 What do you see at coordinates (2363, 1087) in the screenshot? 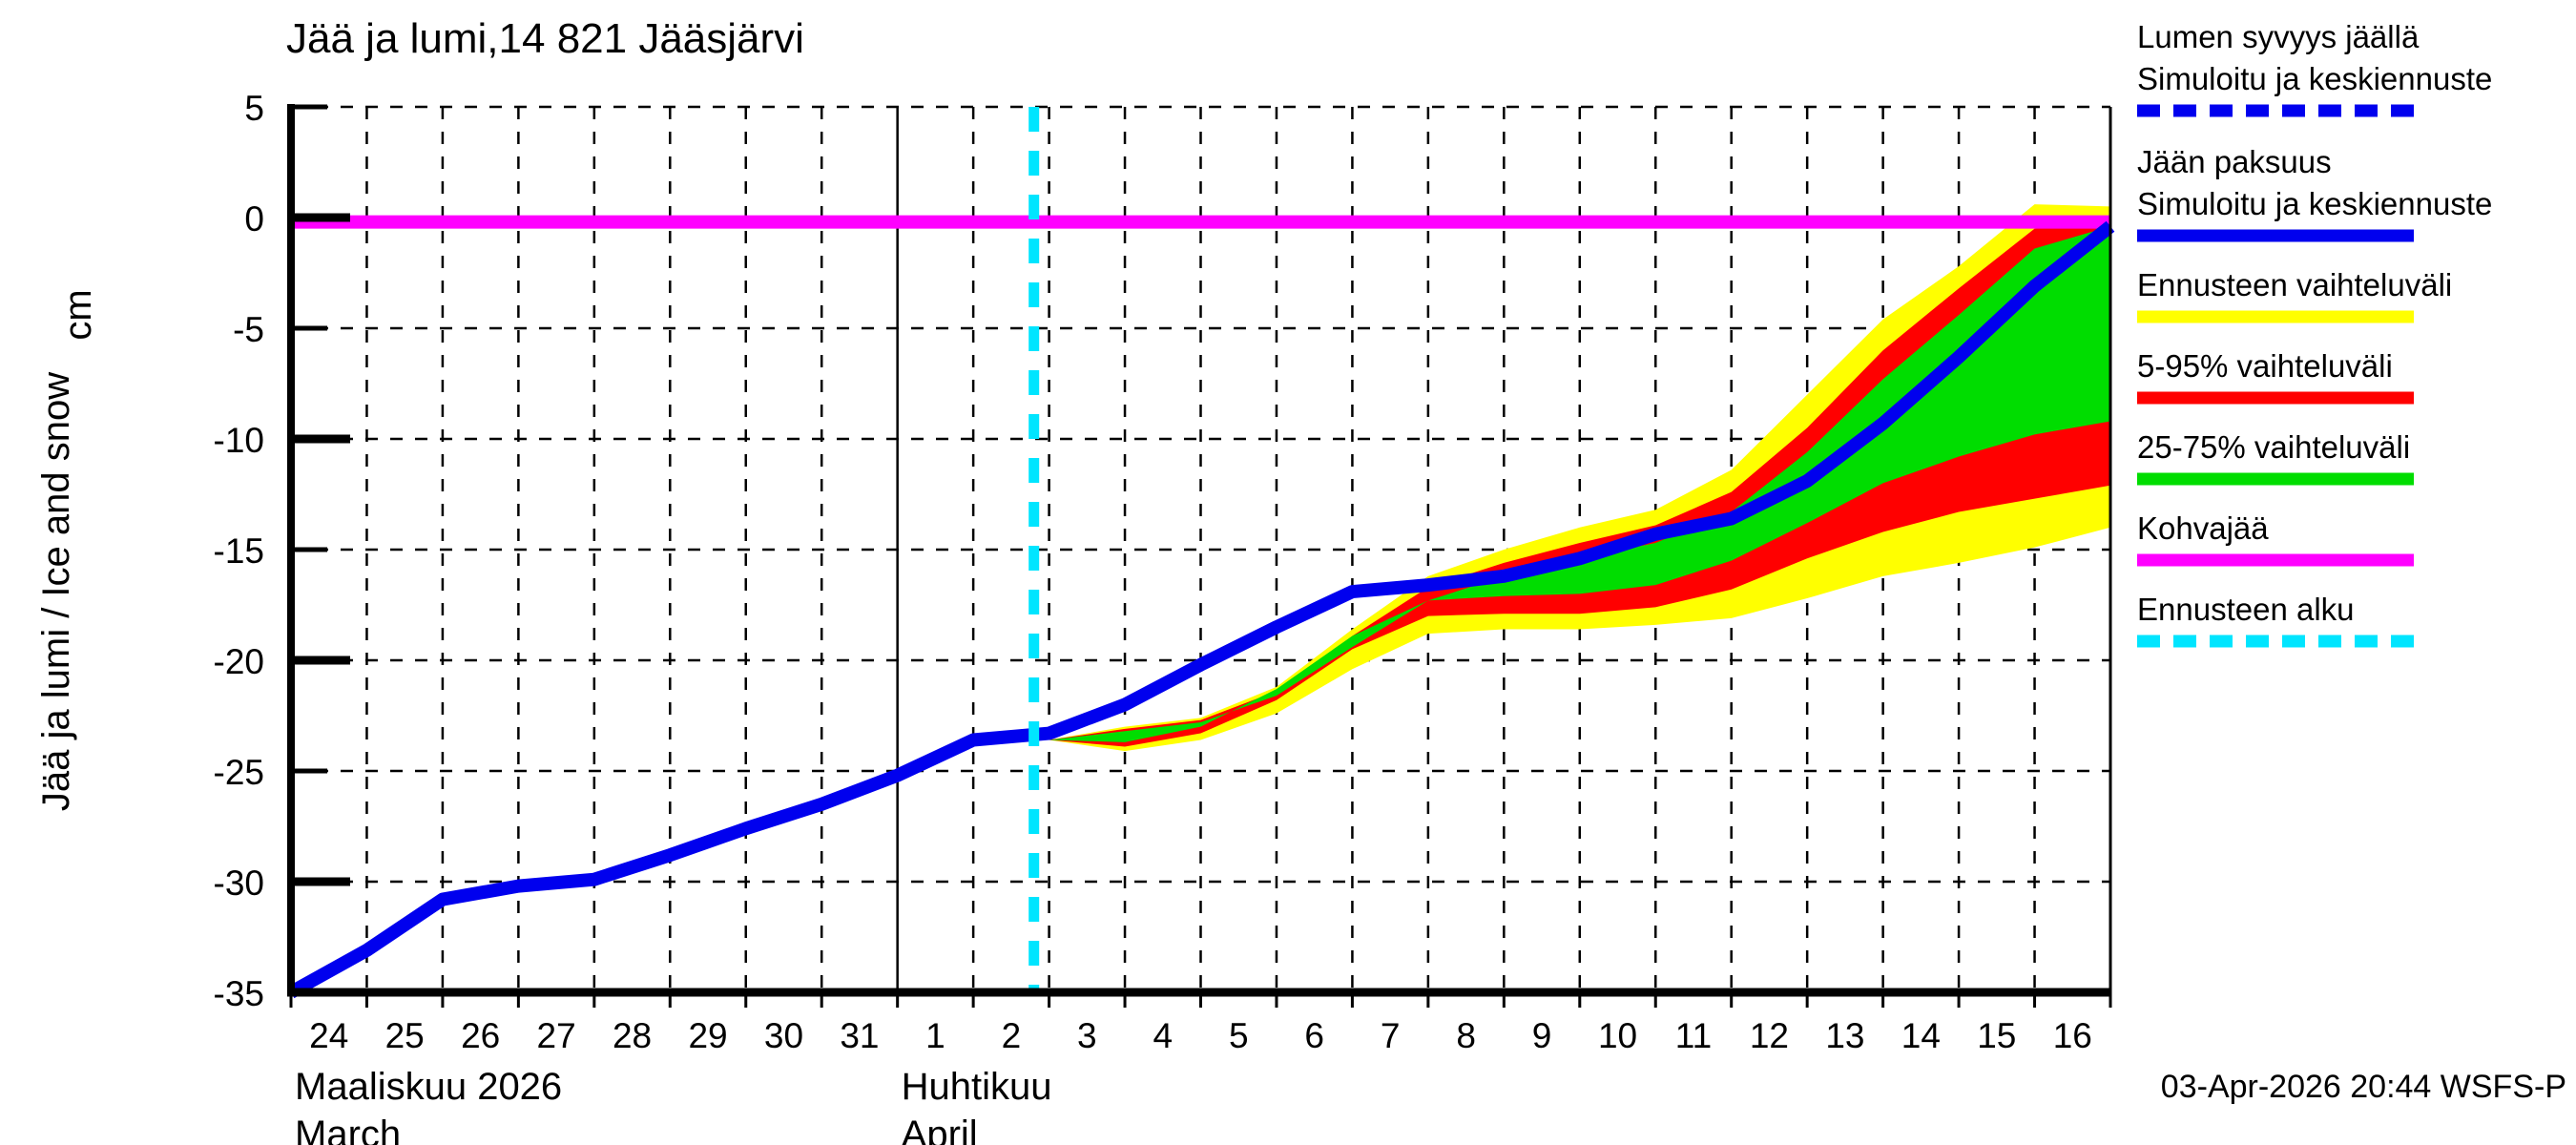
I see `footer-timestamp: 03-Apr-2026 20:44 WSFS-P` at bounding box center [2363, 1087].